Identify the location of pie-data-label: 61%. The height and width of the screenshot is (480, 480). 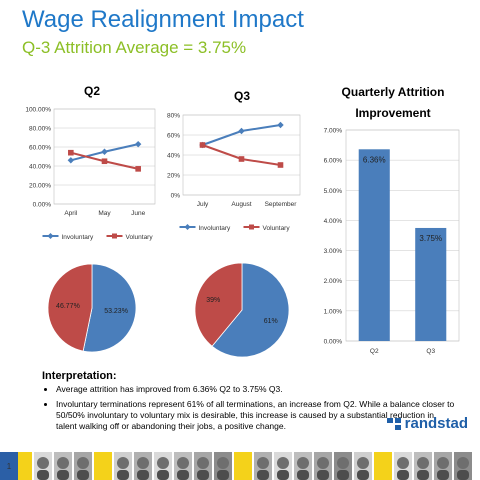
(271, 321).